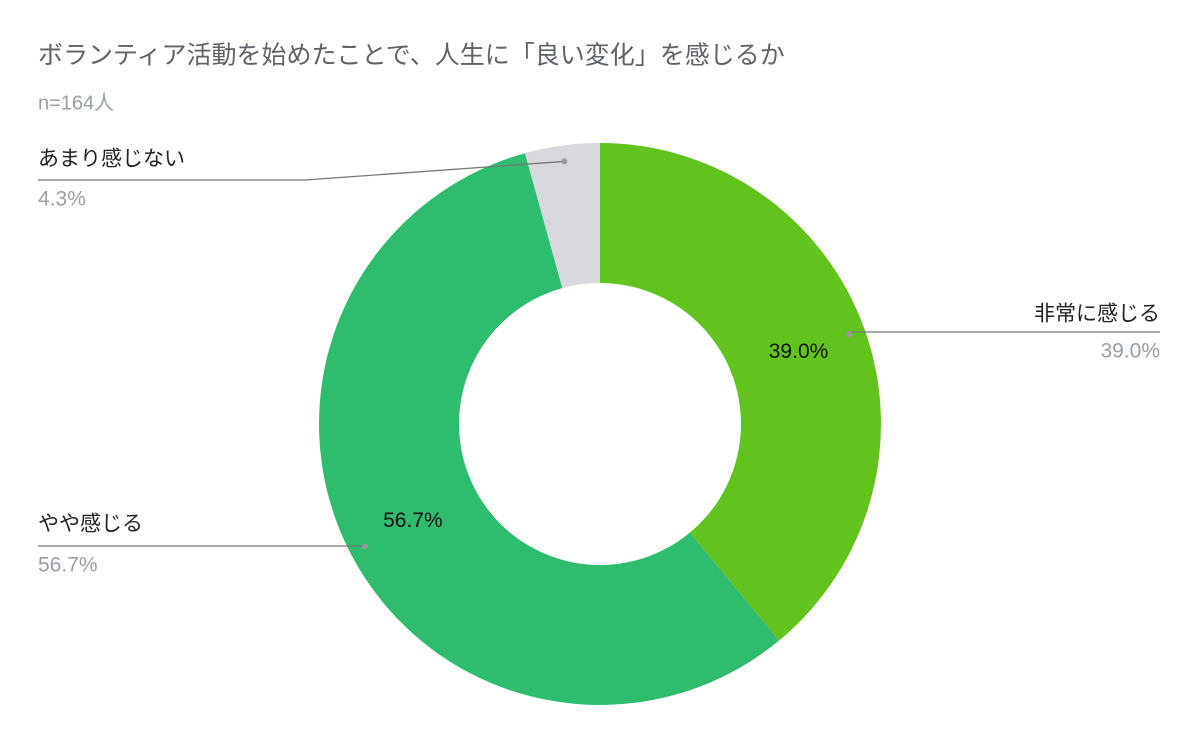  What do you see at coordinates (62, 199) in the screenshot?
I see `legend-value: 4.3%` at bounding box center [62, 199].